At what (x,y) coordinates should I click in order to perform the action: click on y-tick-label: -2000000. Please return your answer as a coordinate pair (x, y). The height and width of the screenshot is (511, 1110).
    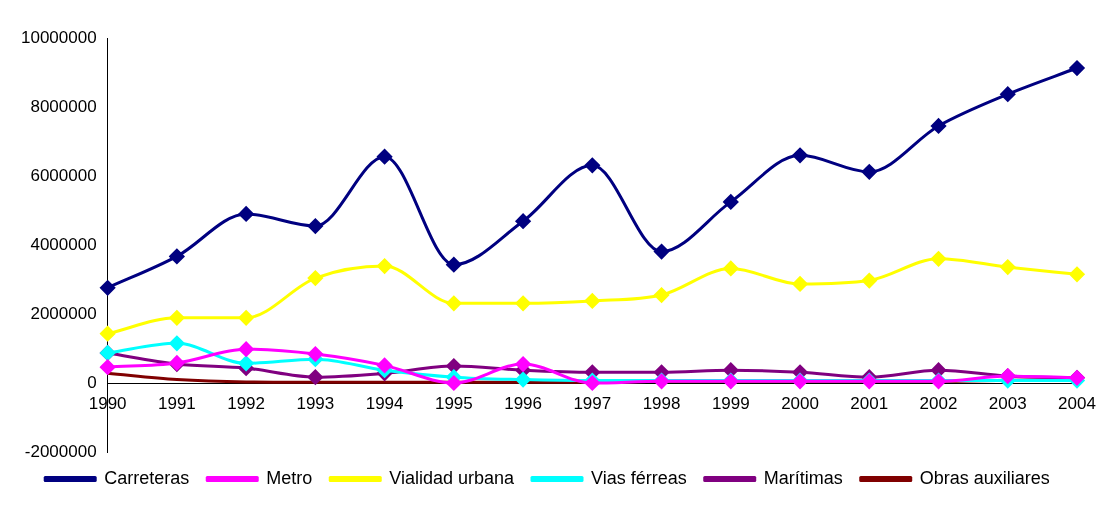
    Looking at the image, I should click on (60, 451).